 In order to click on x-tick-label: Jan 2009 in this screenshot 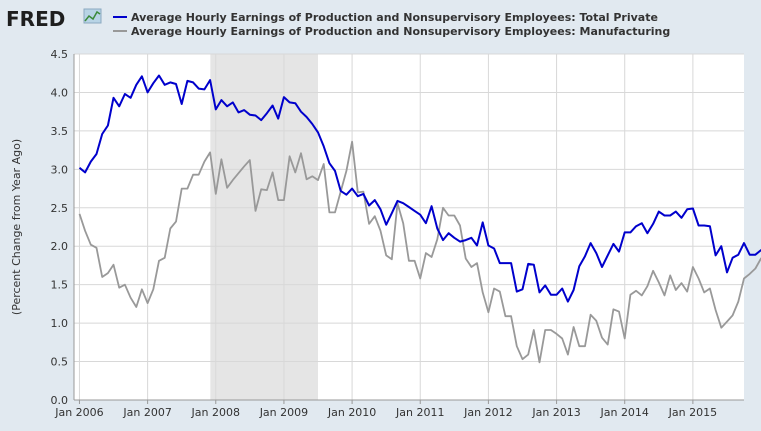, I will do `click(283, 412)`.